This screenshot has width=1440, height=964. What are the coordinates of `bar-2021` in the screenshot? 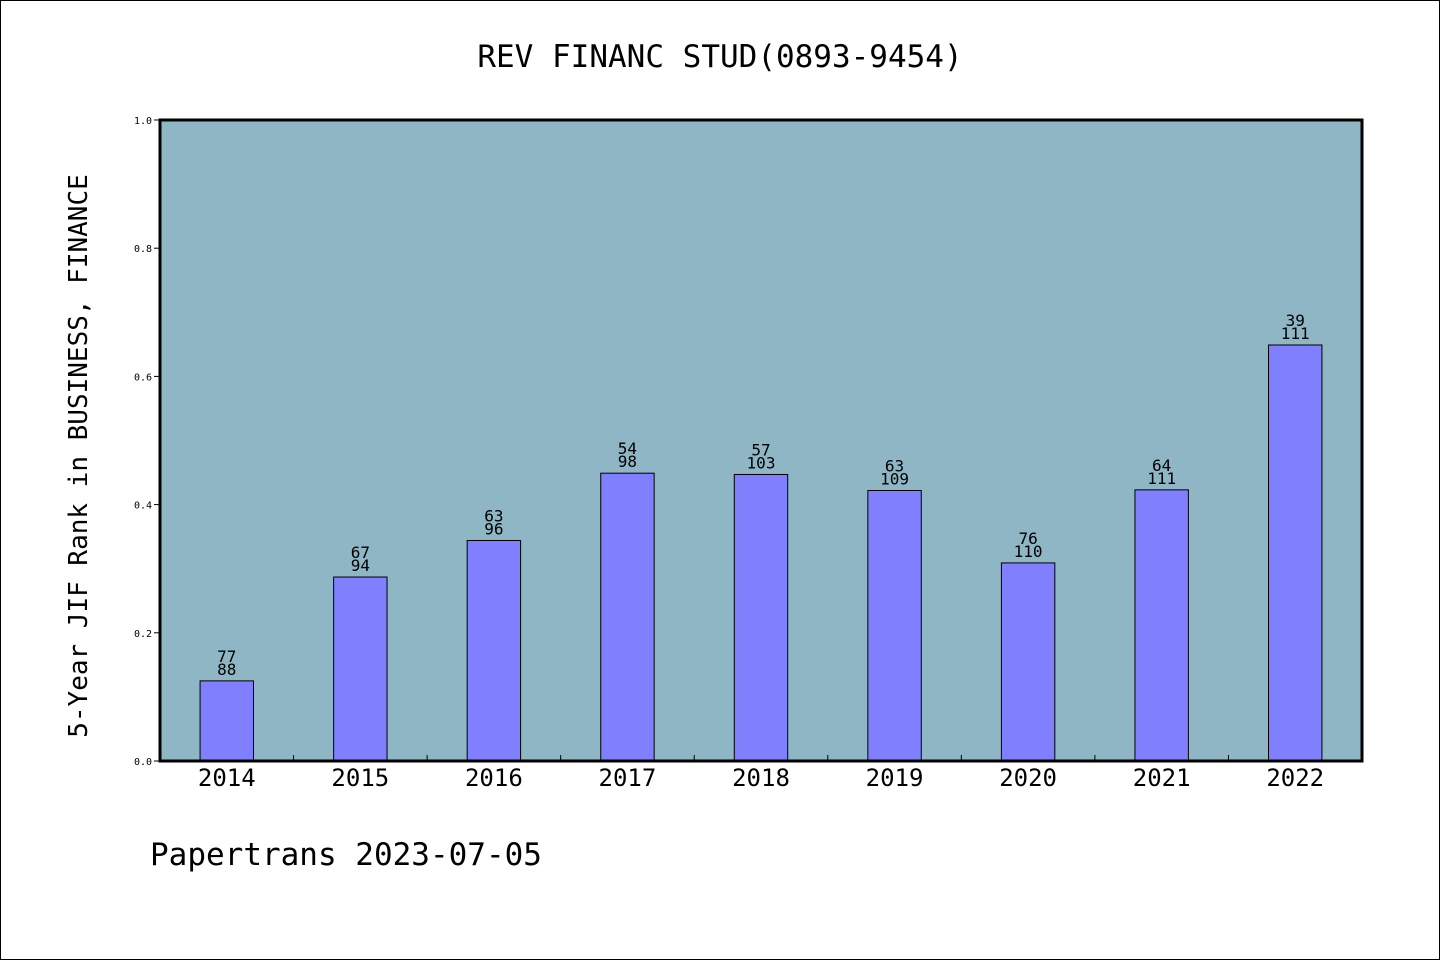 It's located at (1161, 625).